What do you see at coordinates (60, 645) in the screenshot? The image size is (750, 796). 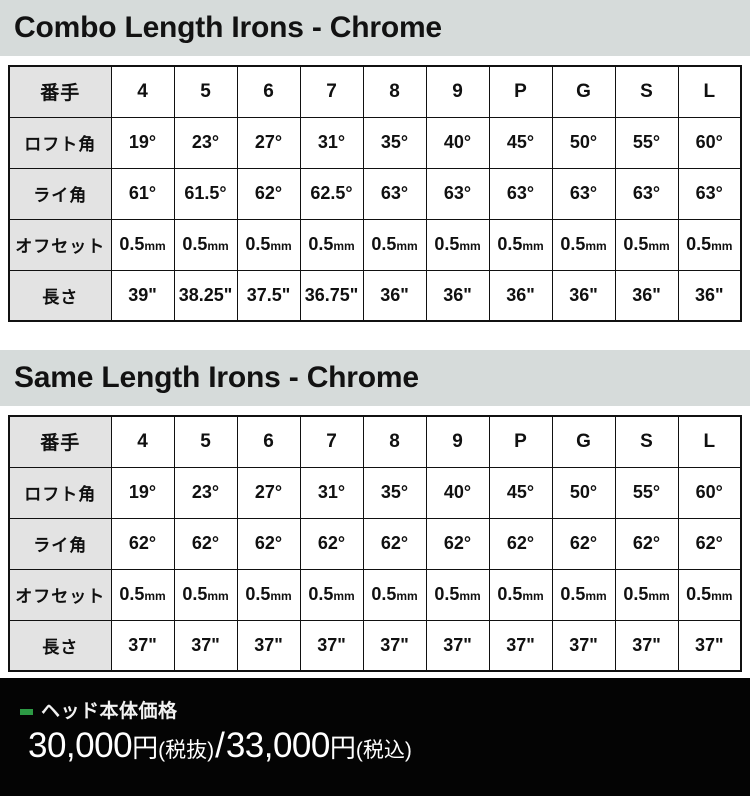 I see `row-label-length: 長さ` at bounding box center [60, 645].